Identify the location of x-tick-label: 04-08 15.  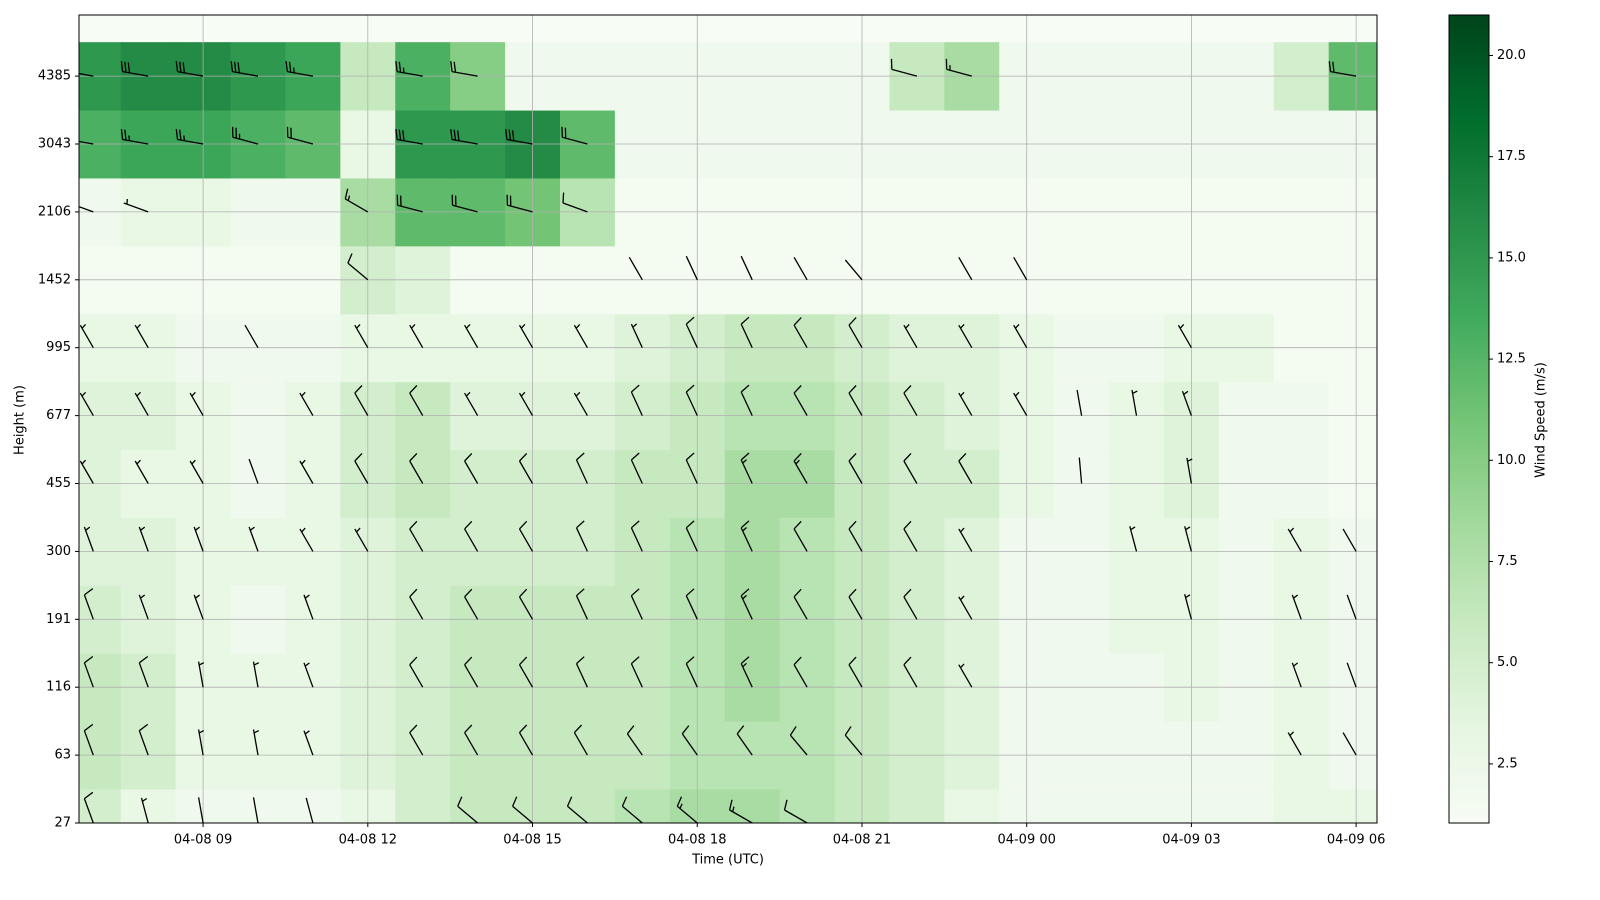
(532, 840).